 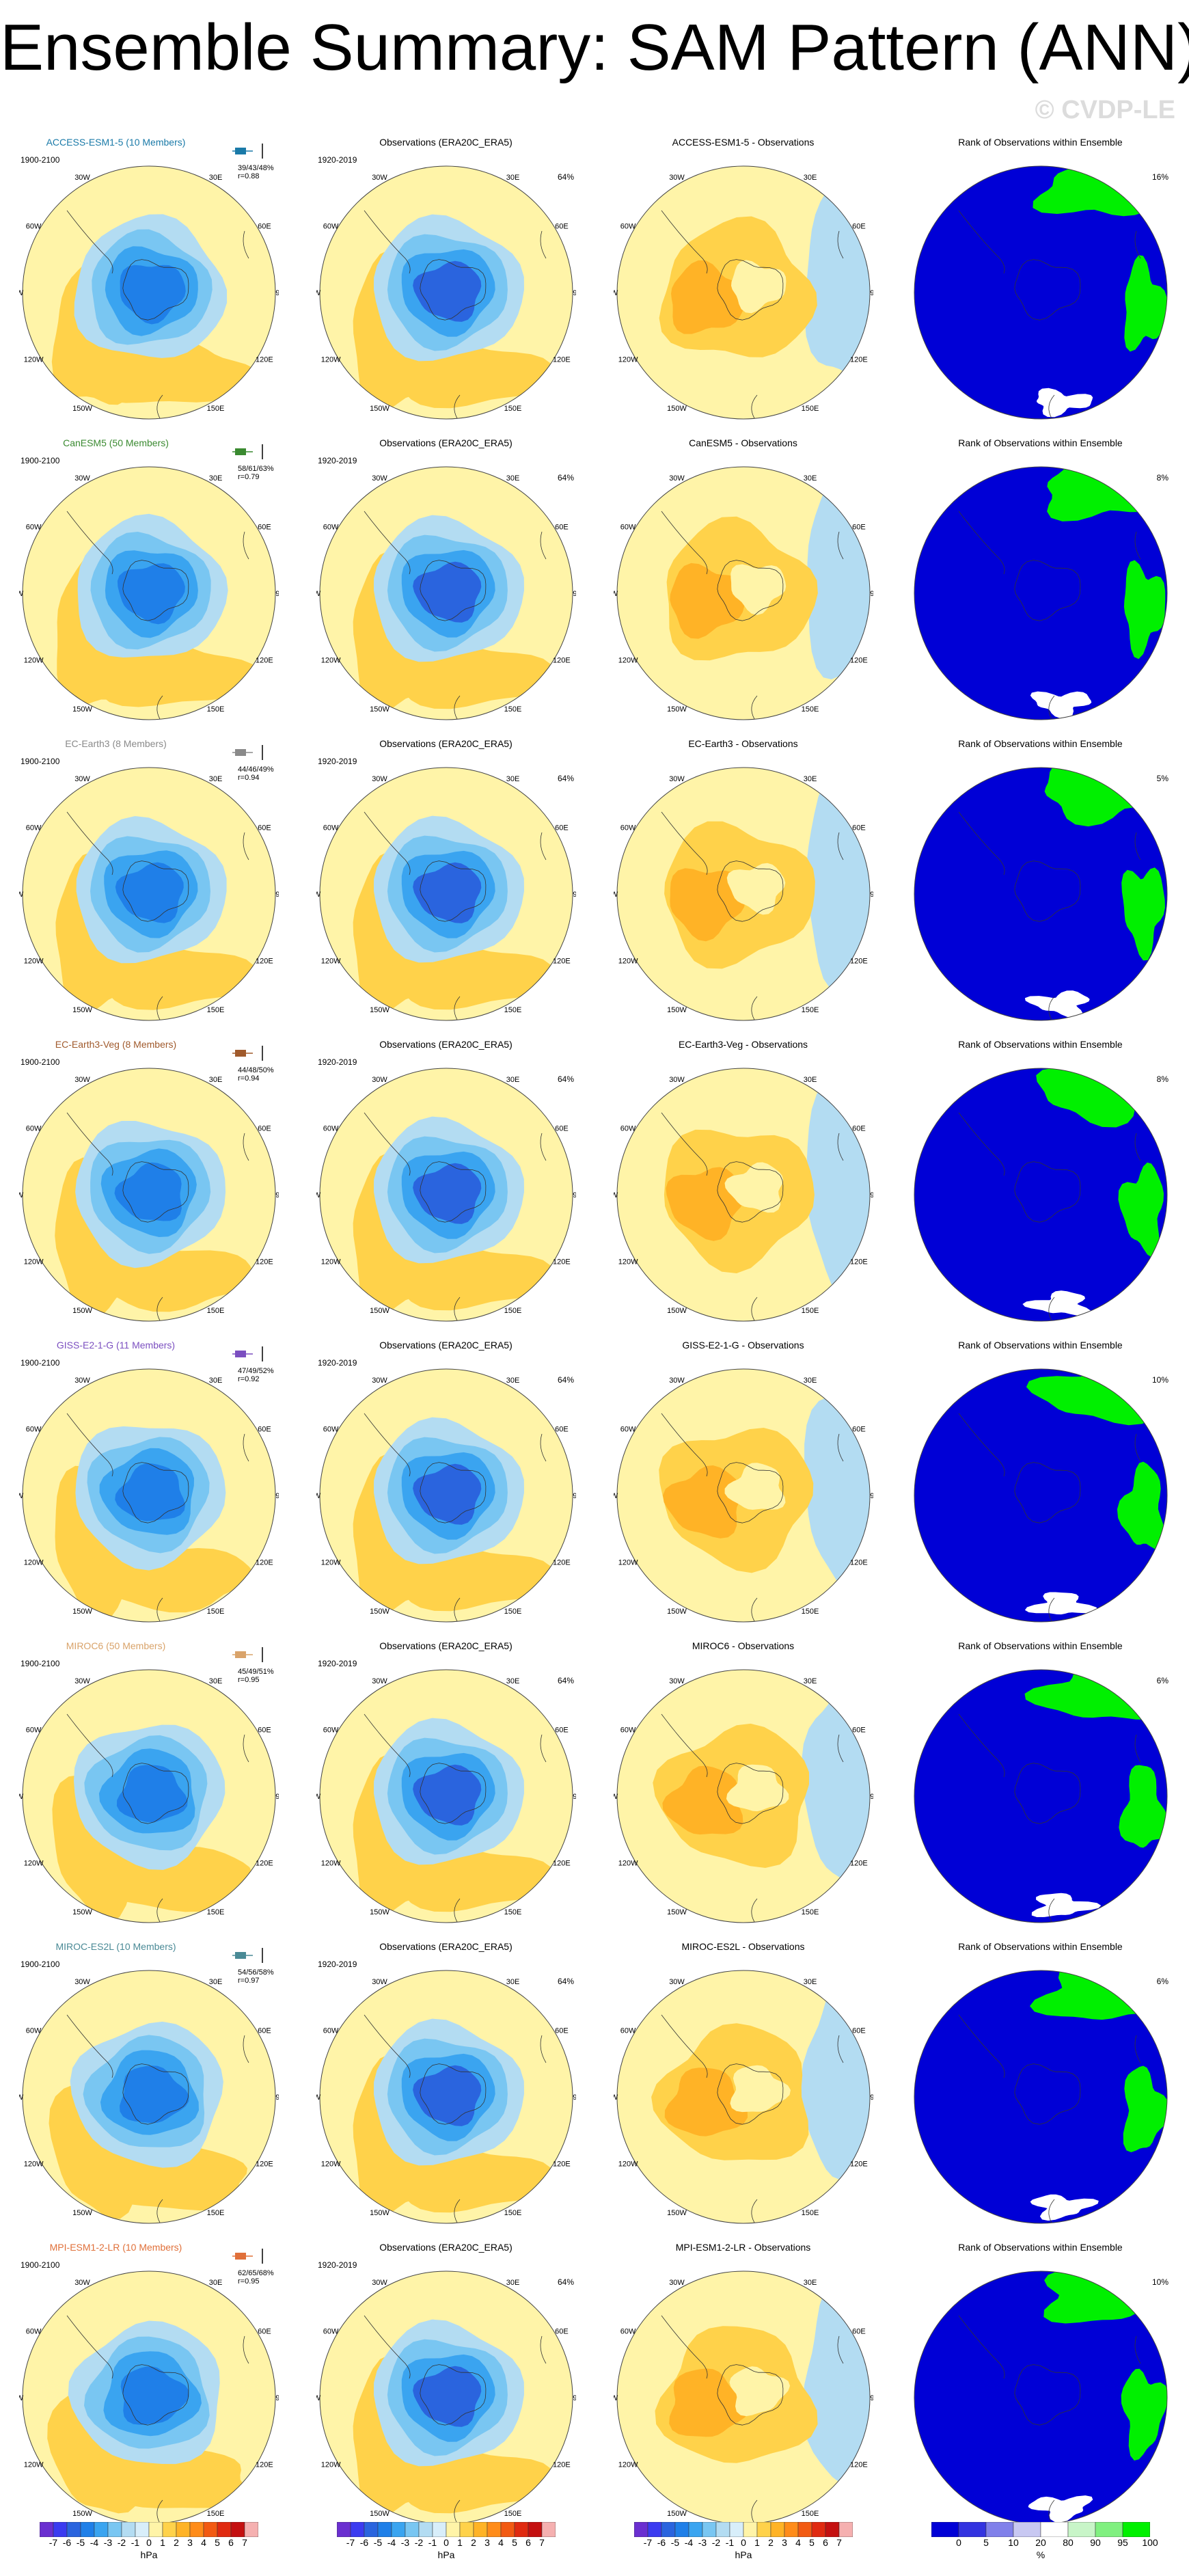 I want to click on model-title: MIROC6 (50 Members), so click(x=116, y=1646).